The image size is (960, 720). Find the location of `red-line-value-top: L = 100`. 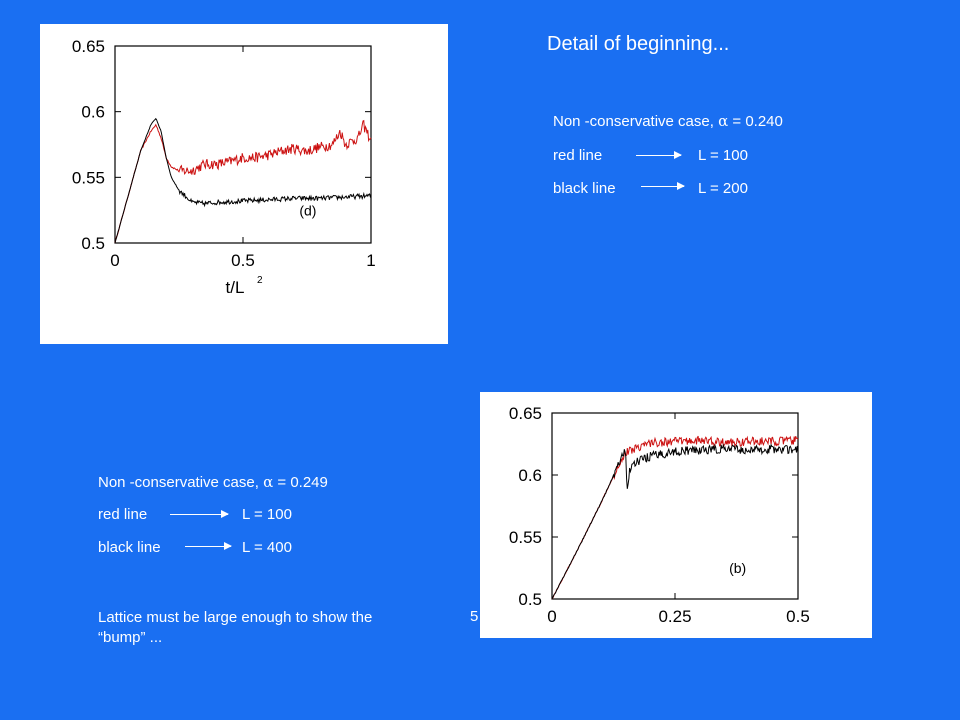

red-line-value-top: L = 100 is located at coordinates (723, 155).